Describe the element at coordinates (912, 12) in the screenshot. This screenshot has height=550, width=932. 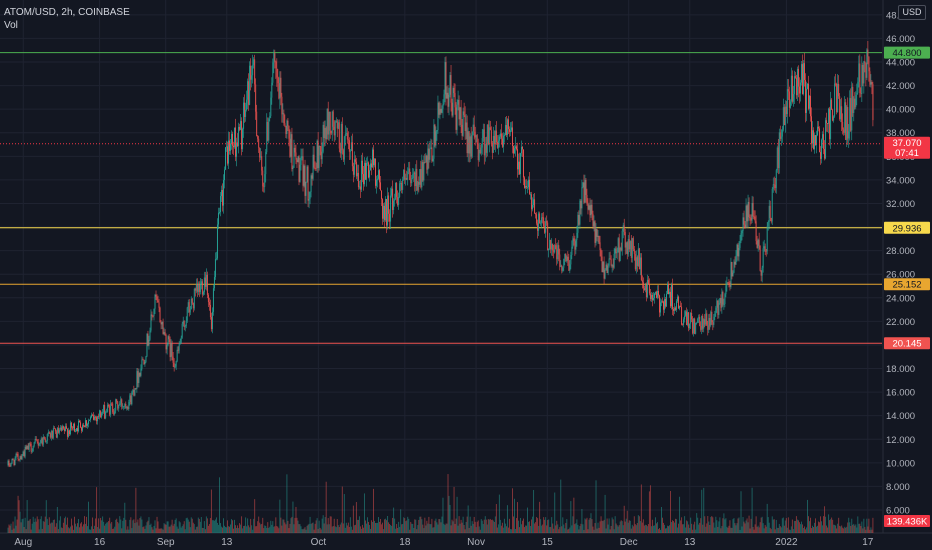
I see `currency-badge: USD` at that location.